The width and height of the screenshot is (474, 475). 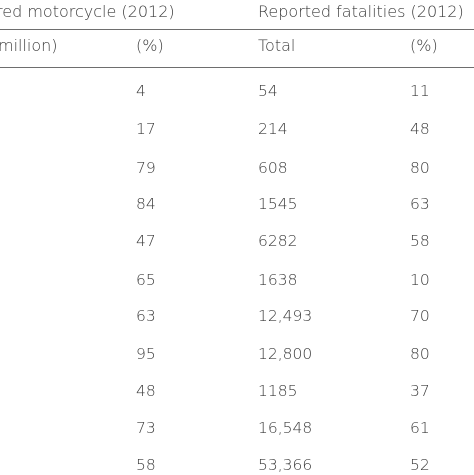 What do you see at coordinates (237, 168) in the screenshot?
I see `table-row: 79 608 80` at bounding box center [237, 168].